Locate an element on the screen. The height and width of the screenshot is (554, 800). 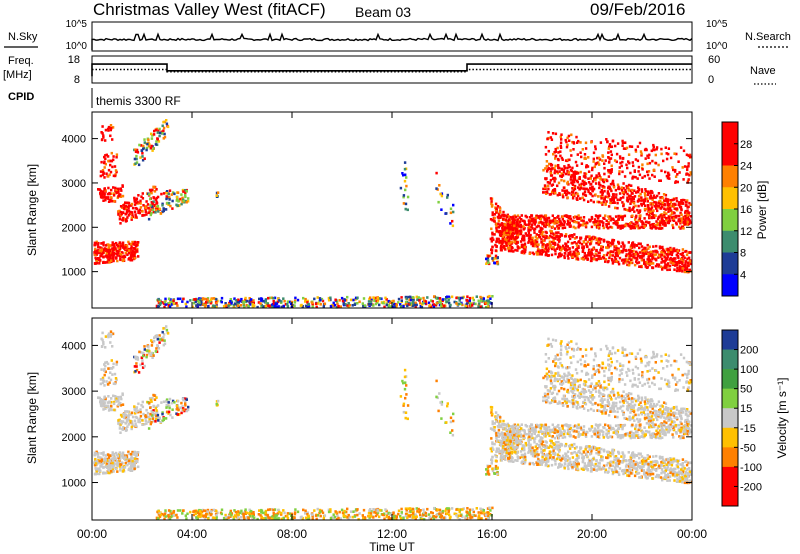
freq-tick-top: 18 is located at coordinates (74, 60).